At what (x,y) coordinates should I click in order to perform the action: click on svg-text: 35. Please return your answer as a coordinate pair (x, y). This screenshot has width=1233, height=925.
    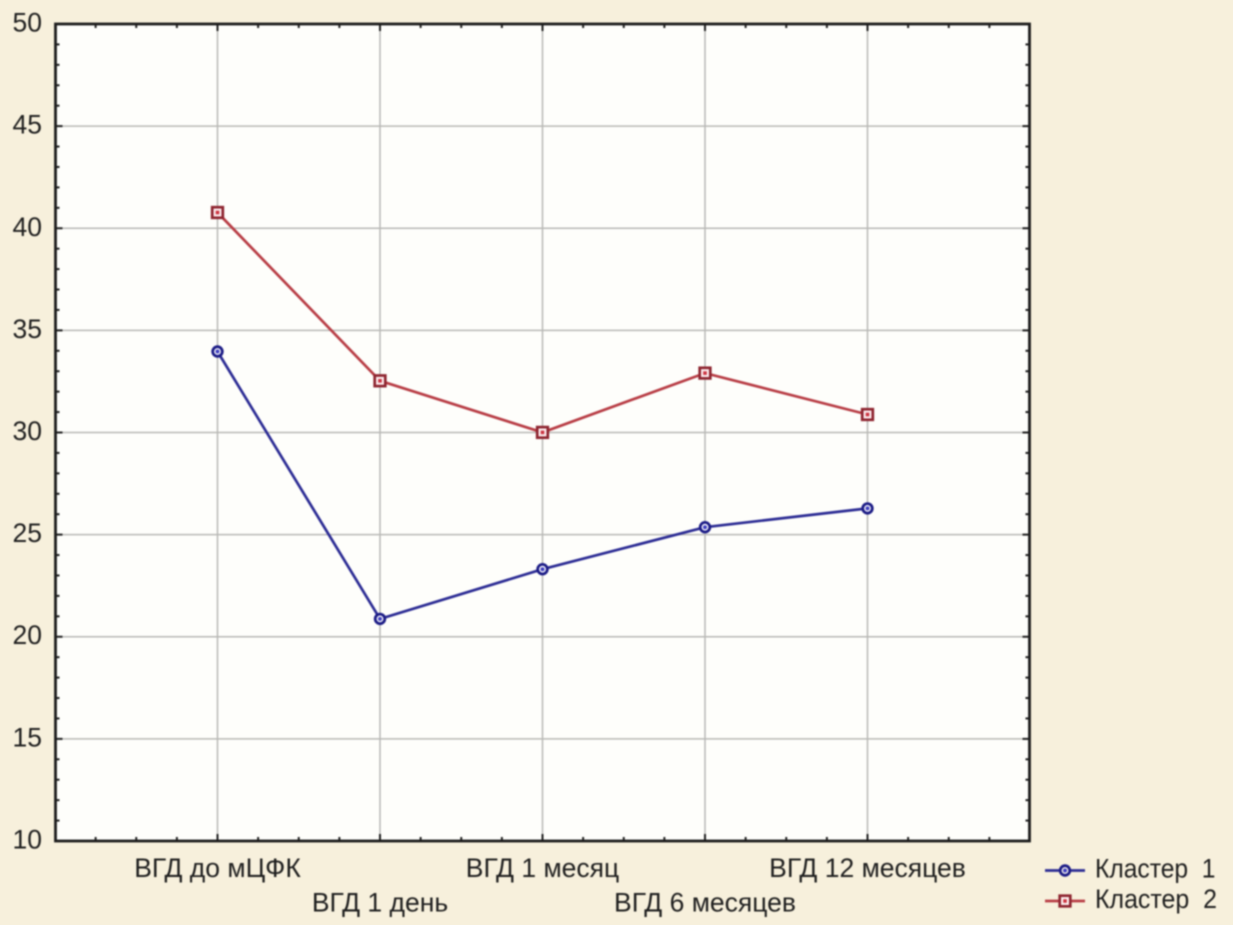
    Looking at the image, I should click on (27, 329).